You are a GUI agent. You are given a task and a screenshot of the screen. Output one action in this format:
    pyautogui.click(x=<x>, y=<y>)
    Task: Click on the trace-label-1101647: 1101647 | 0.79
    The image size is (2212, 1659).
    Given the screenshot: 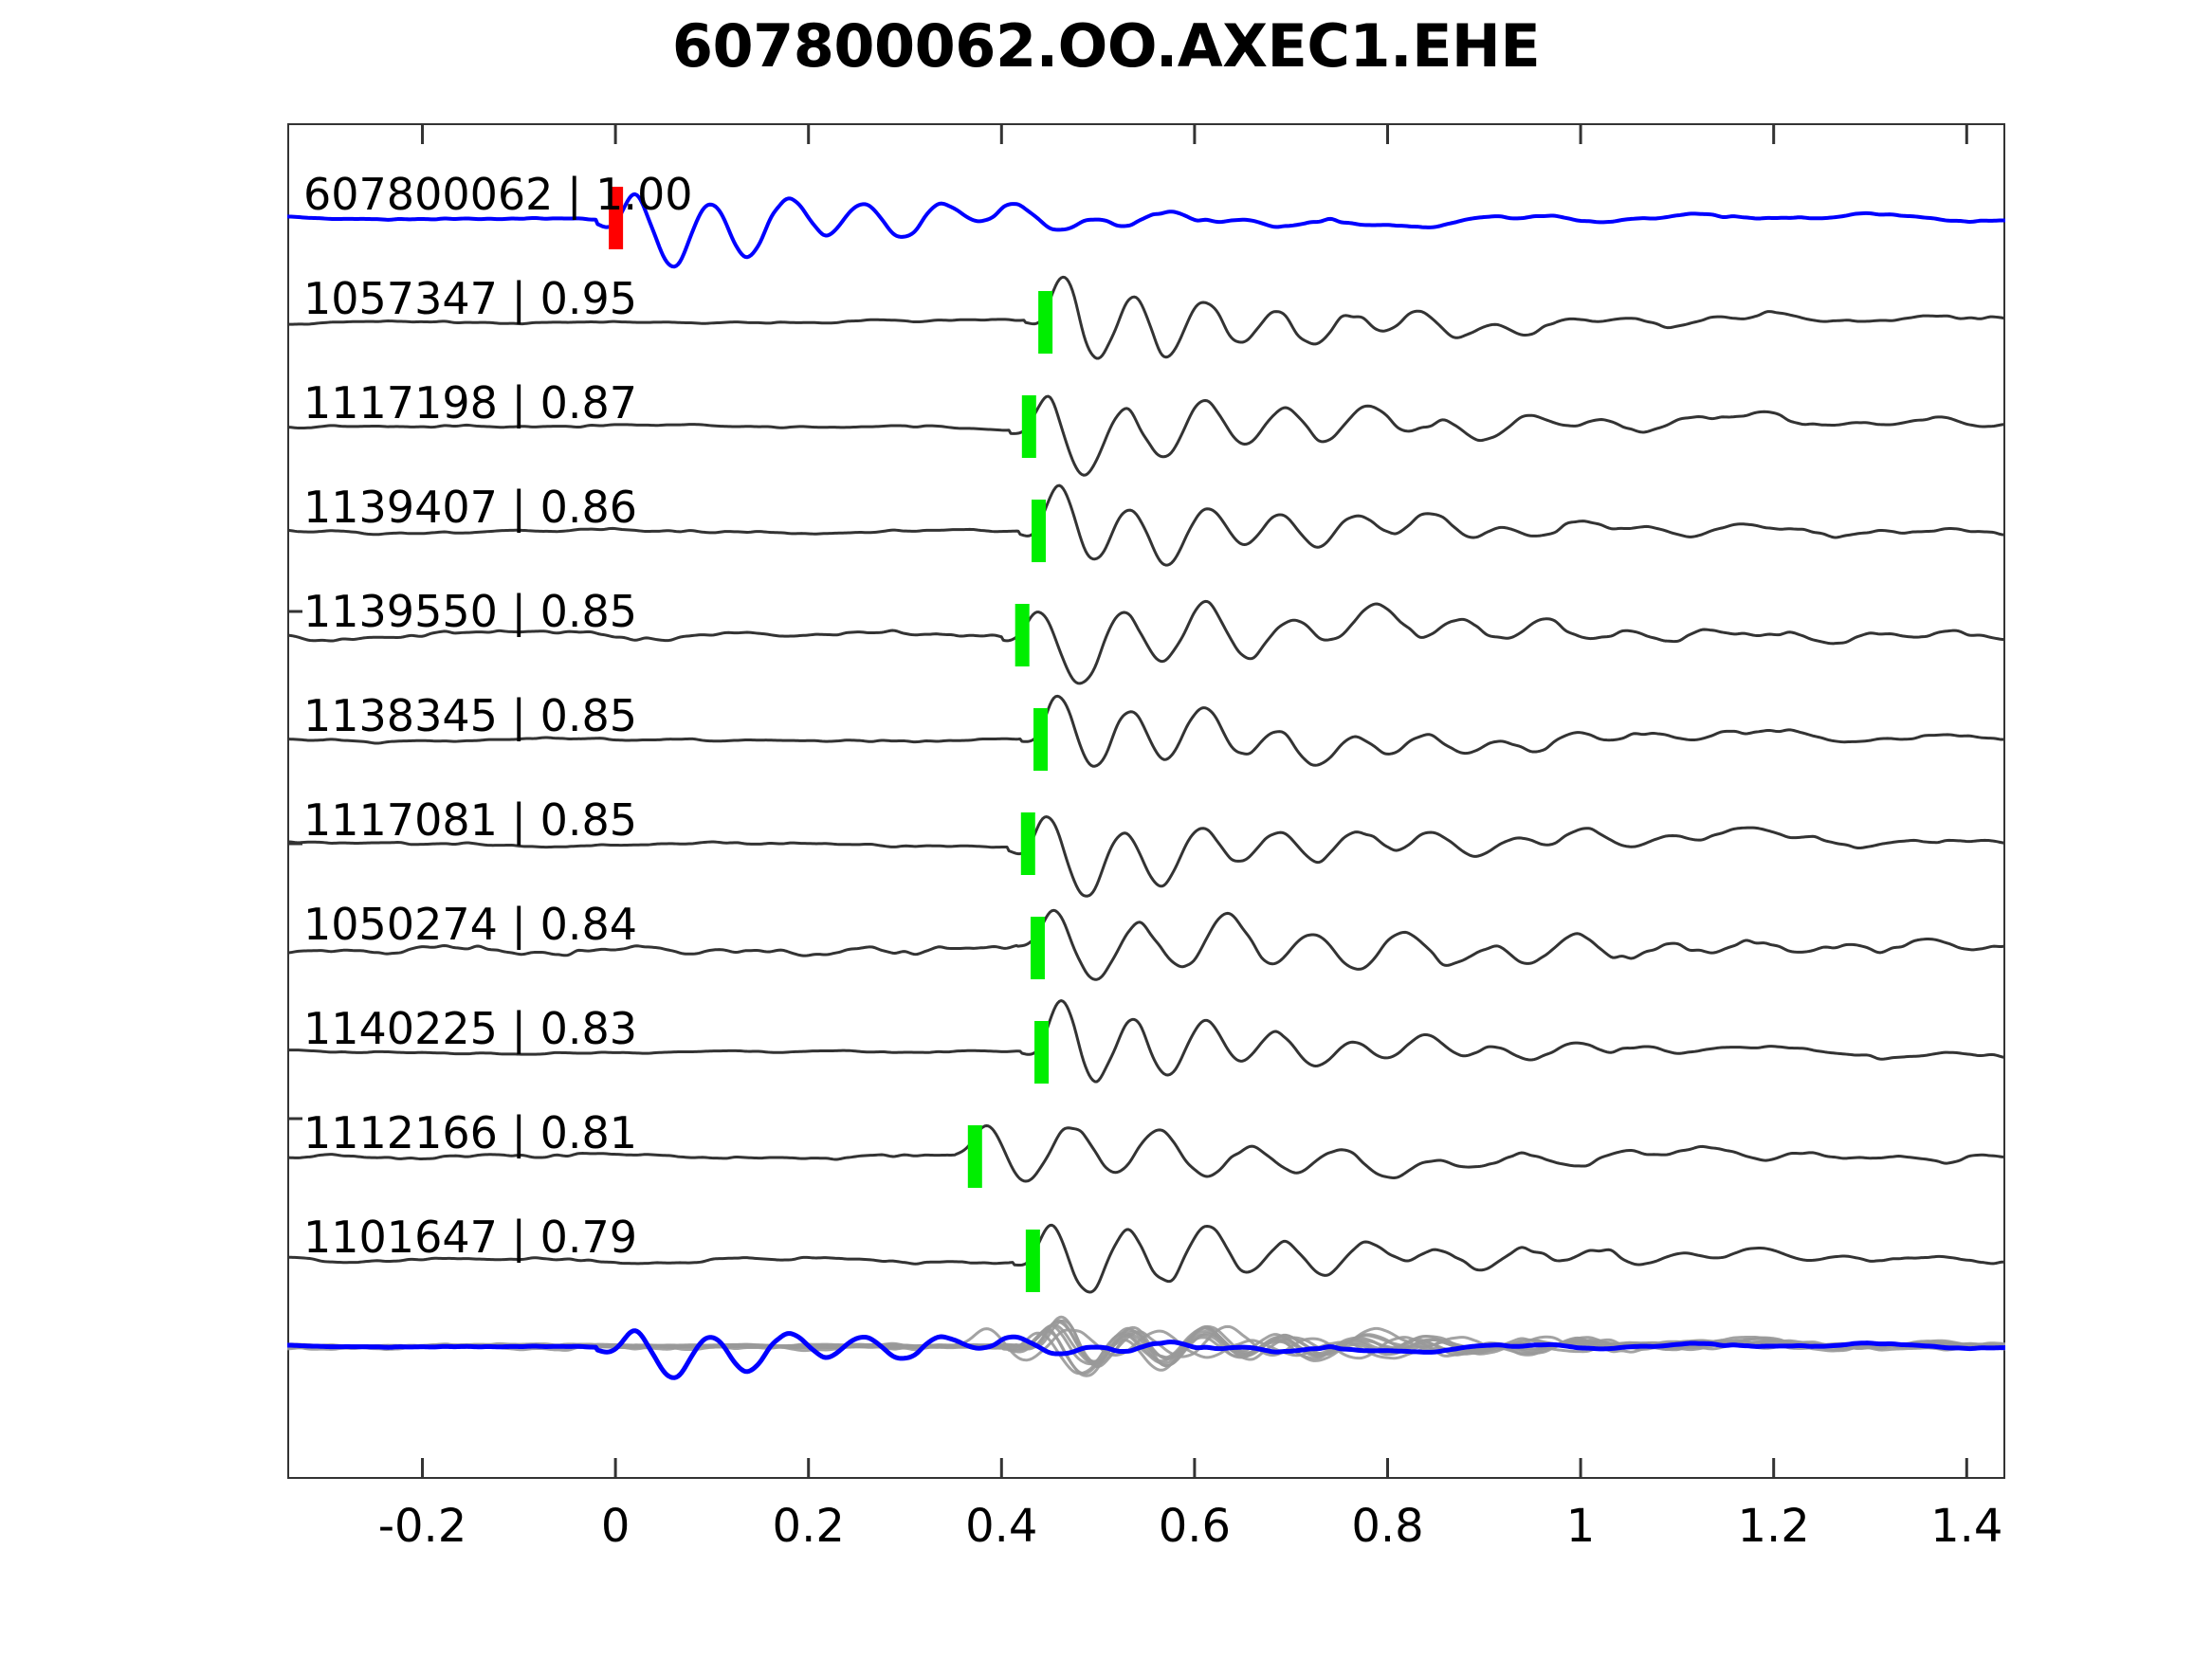 What is the action you would take?
    pyautogui.click(x=470, y=1237)
    